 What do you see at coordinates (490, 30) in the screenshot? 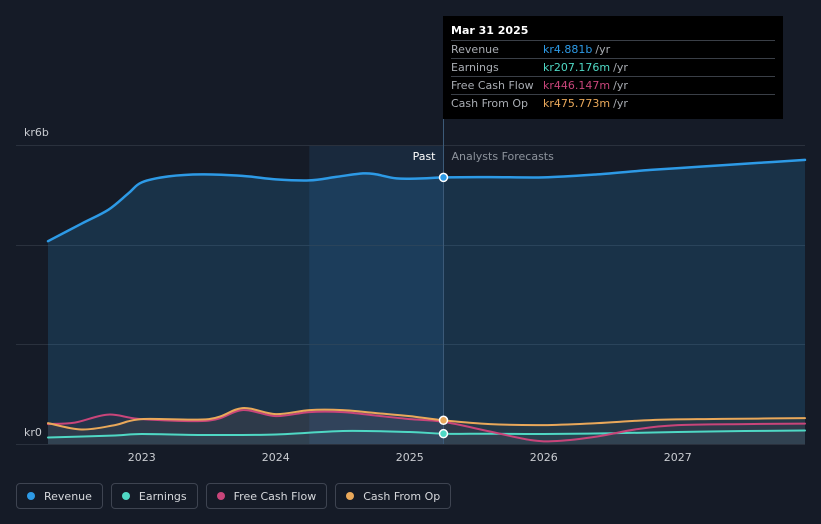
I see `tooltip-date: Mar 31 2025` at bounding box center [490, 30].